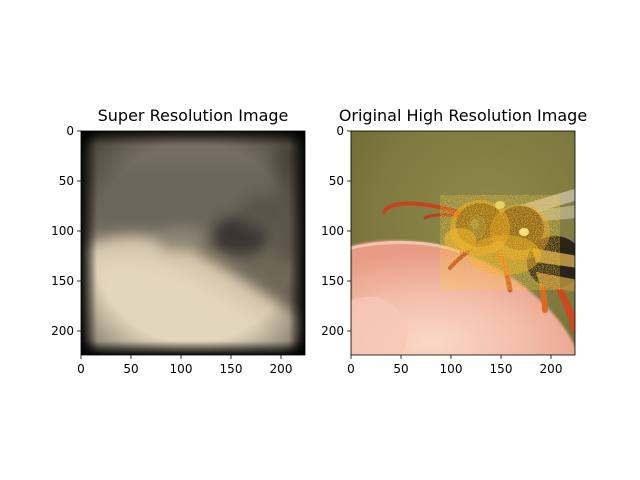  Describe the element at coordinates (70, 131) in the screenshot. I see `left-ytick-label: 0` at that location.